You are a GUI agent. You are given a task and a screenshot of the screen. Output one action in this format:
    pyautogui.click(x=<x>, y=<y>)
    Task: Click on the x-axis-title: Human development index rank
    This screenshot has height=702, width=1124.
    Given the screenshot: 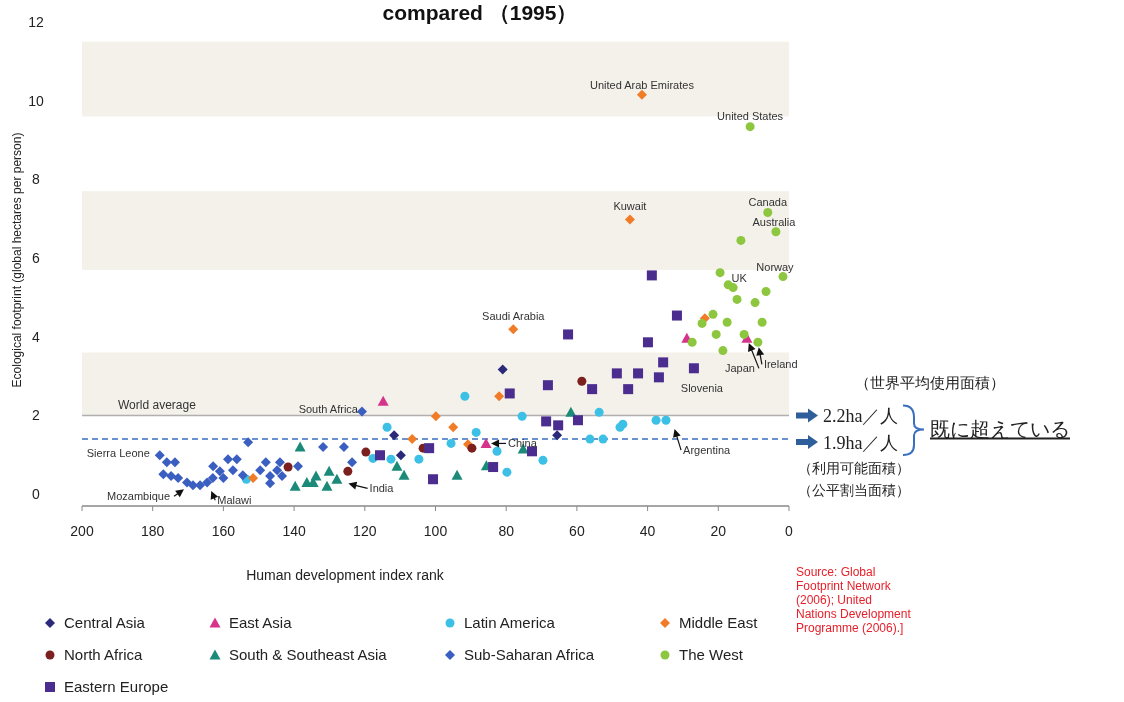 What is the action you would take?
    pyautogui.click(x=345, y=575)
    